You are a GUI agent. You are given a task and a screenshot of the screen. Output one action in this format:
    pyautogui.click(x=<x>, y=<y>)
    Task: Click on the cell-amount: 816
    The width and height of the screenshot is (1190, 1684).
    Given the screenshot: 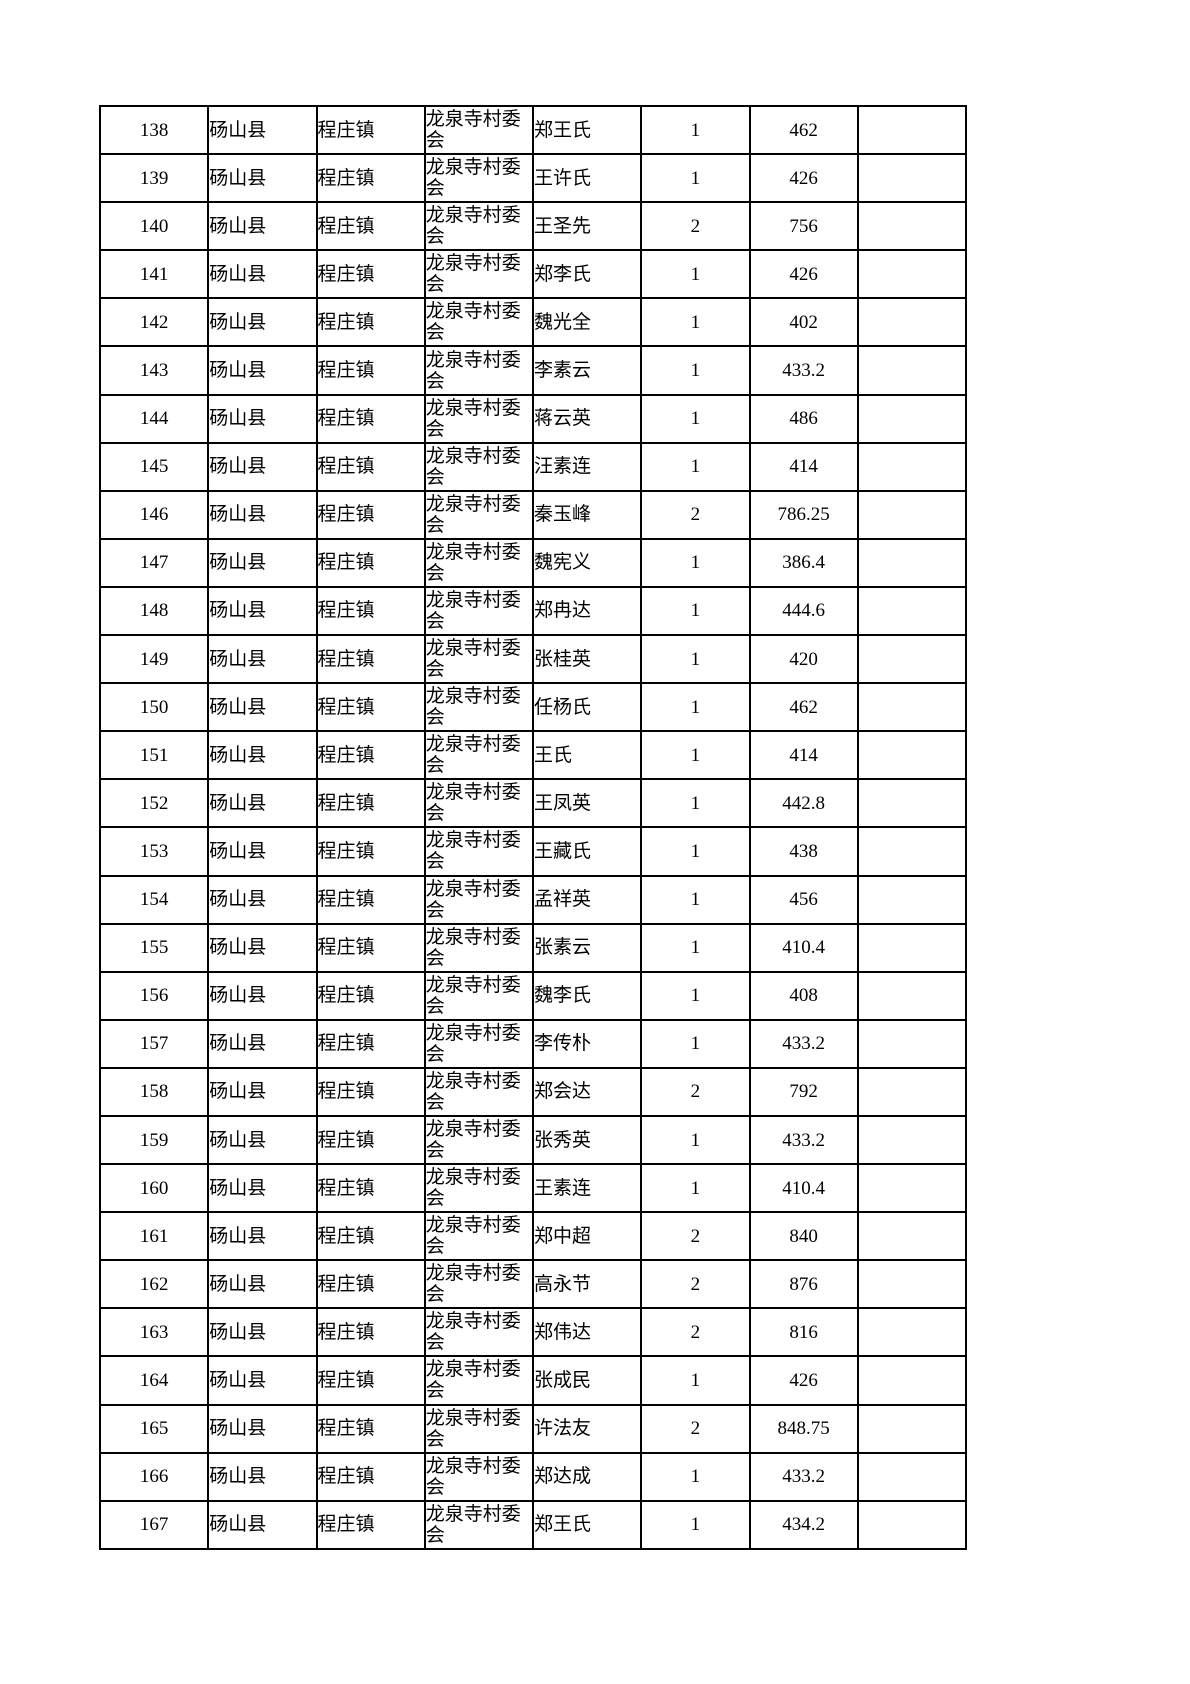 What is the action you would take?
    pyautogui.click(x=803, y=1332)
    